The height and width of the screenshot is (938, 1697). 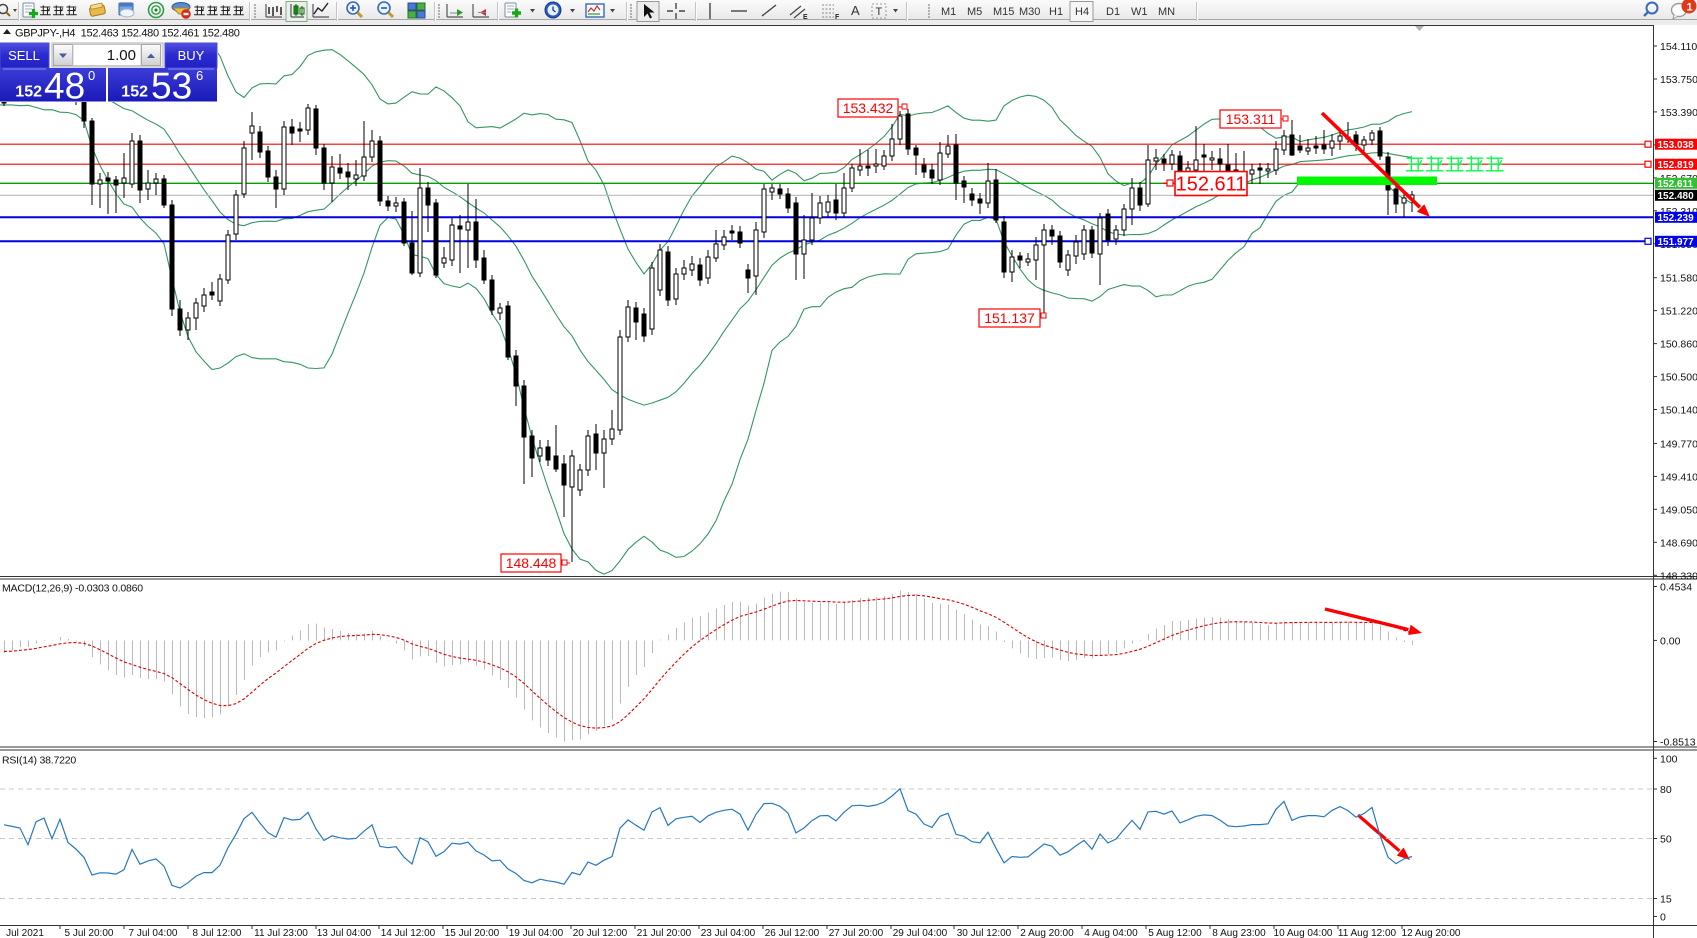 I want to click on svg-text: 23 Jul 04:00, so click(x=728, y=933).